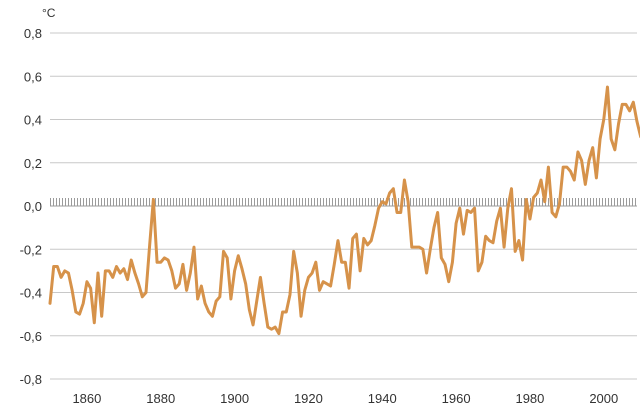 Image resolution: width=640 pixels, height=411 pixels. Describe the element at coordinates (603, 398) in the screenshot. I see `x-tick-label: 2000` at that location.